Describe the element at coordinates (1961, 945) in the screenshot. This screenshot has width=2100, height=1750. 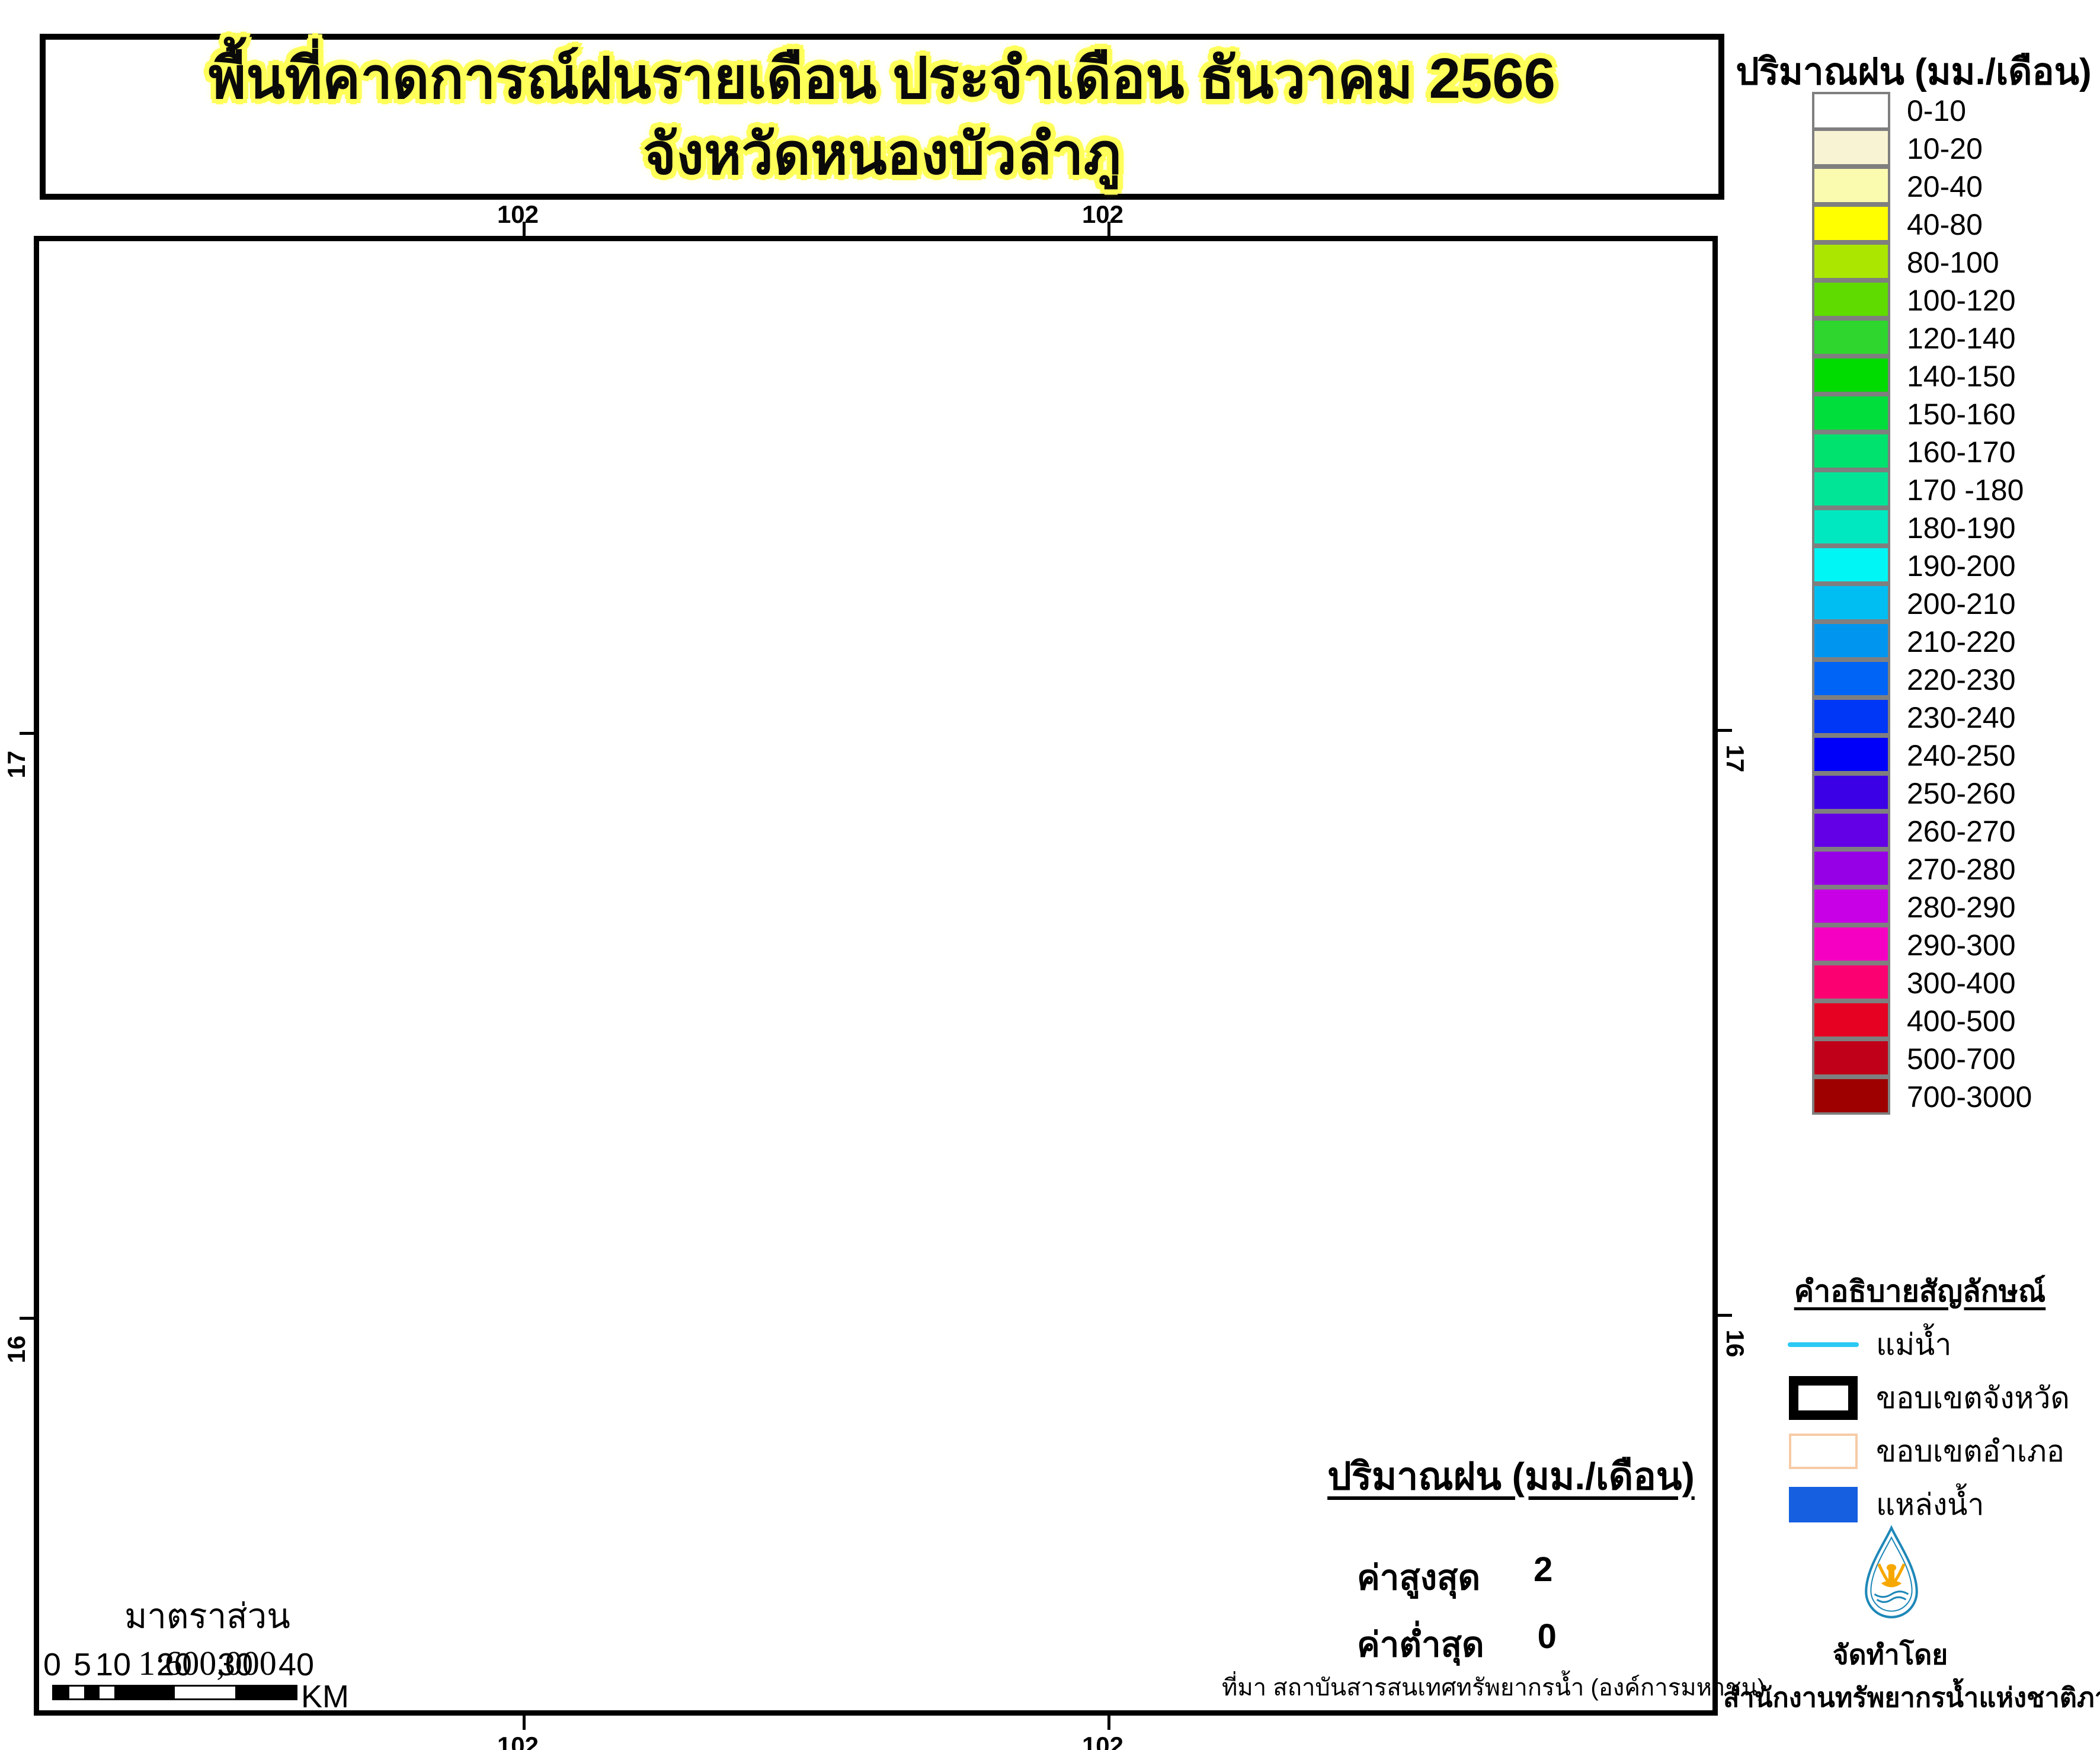
I see `legend-class-label: 290-300` at that location.